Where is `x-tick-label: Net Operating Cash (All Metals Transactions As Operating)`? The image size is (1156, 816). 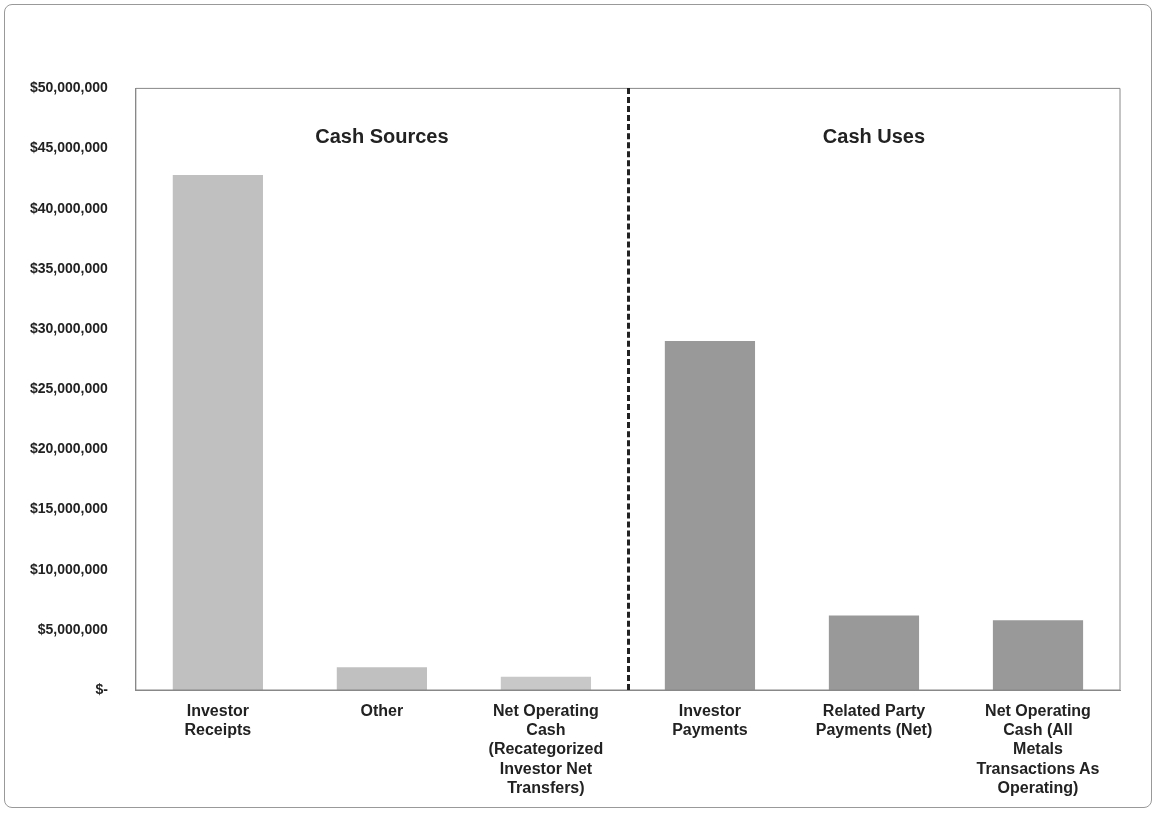 x-tick-label: Net Operating Cash (All Metals Transactions As Operating) is located at coordinates (1038, 749).